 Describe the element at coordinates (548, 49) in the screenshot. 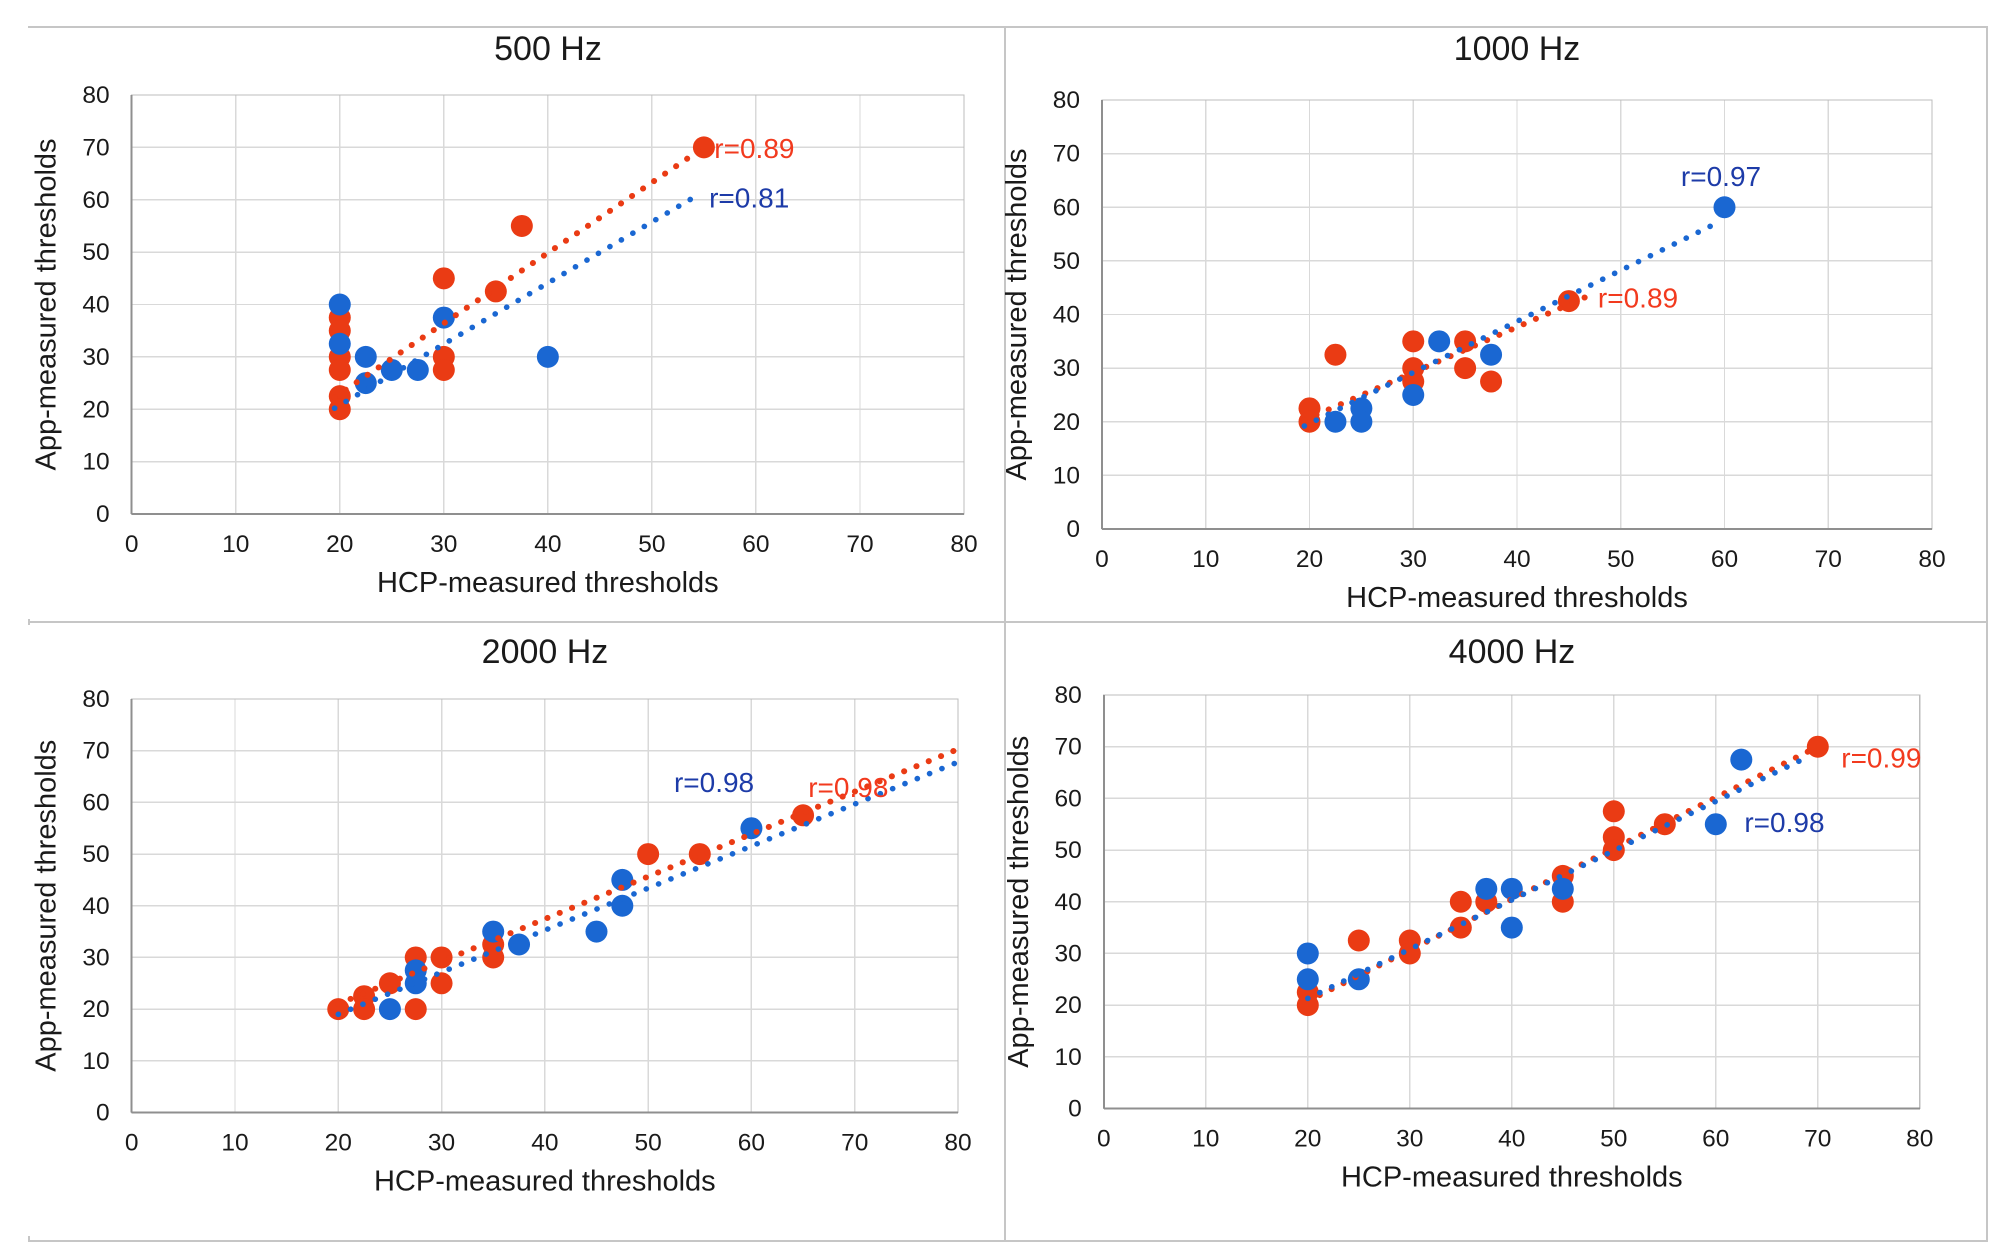

I see `plot-title: 500 Hz` at that location.